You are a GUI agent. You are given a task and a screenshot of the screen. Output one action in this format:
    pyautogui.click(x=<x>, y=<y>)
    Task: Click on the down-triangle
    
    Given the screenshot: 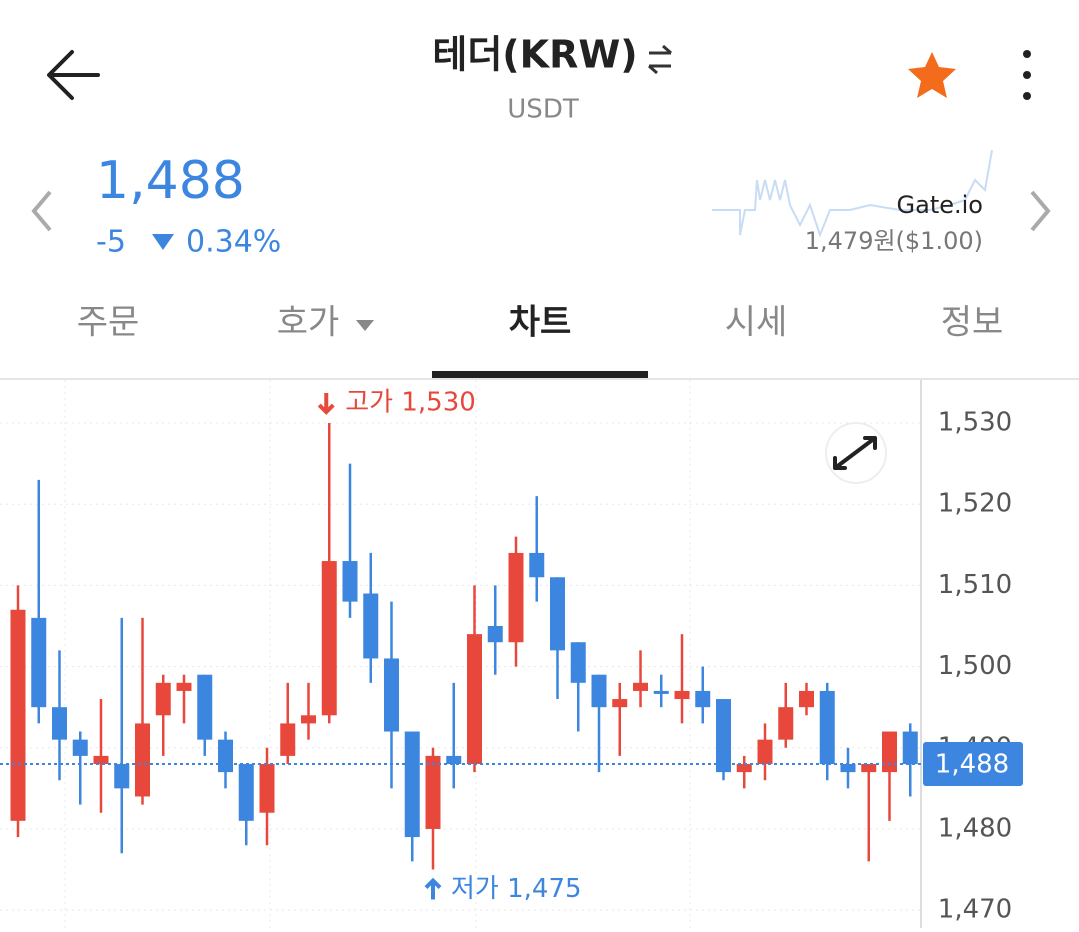 What is the action you would take?
    pyautogui.click(x=163, y=242)
    